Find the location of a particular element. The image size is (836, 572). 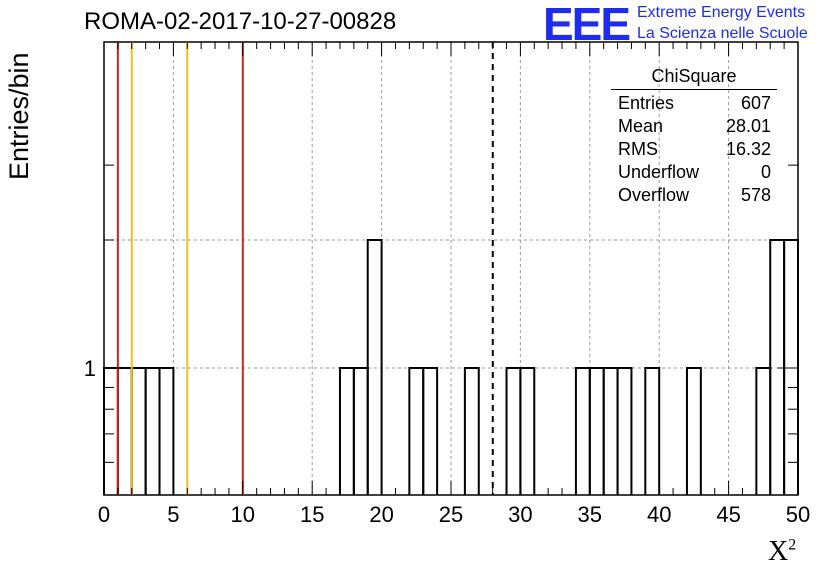

eee-logo: EEE is located at coordinates (587, 25).